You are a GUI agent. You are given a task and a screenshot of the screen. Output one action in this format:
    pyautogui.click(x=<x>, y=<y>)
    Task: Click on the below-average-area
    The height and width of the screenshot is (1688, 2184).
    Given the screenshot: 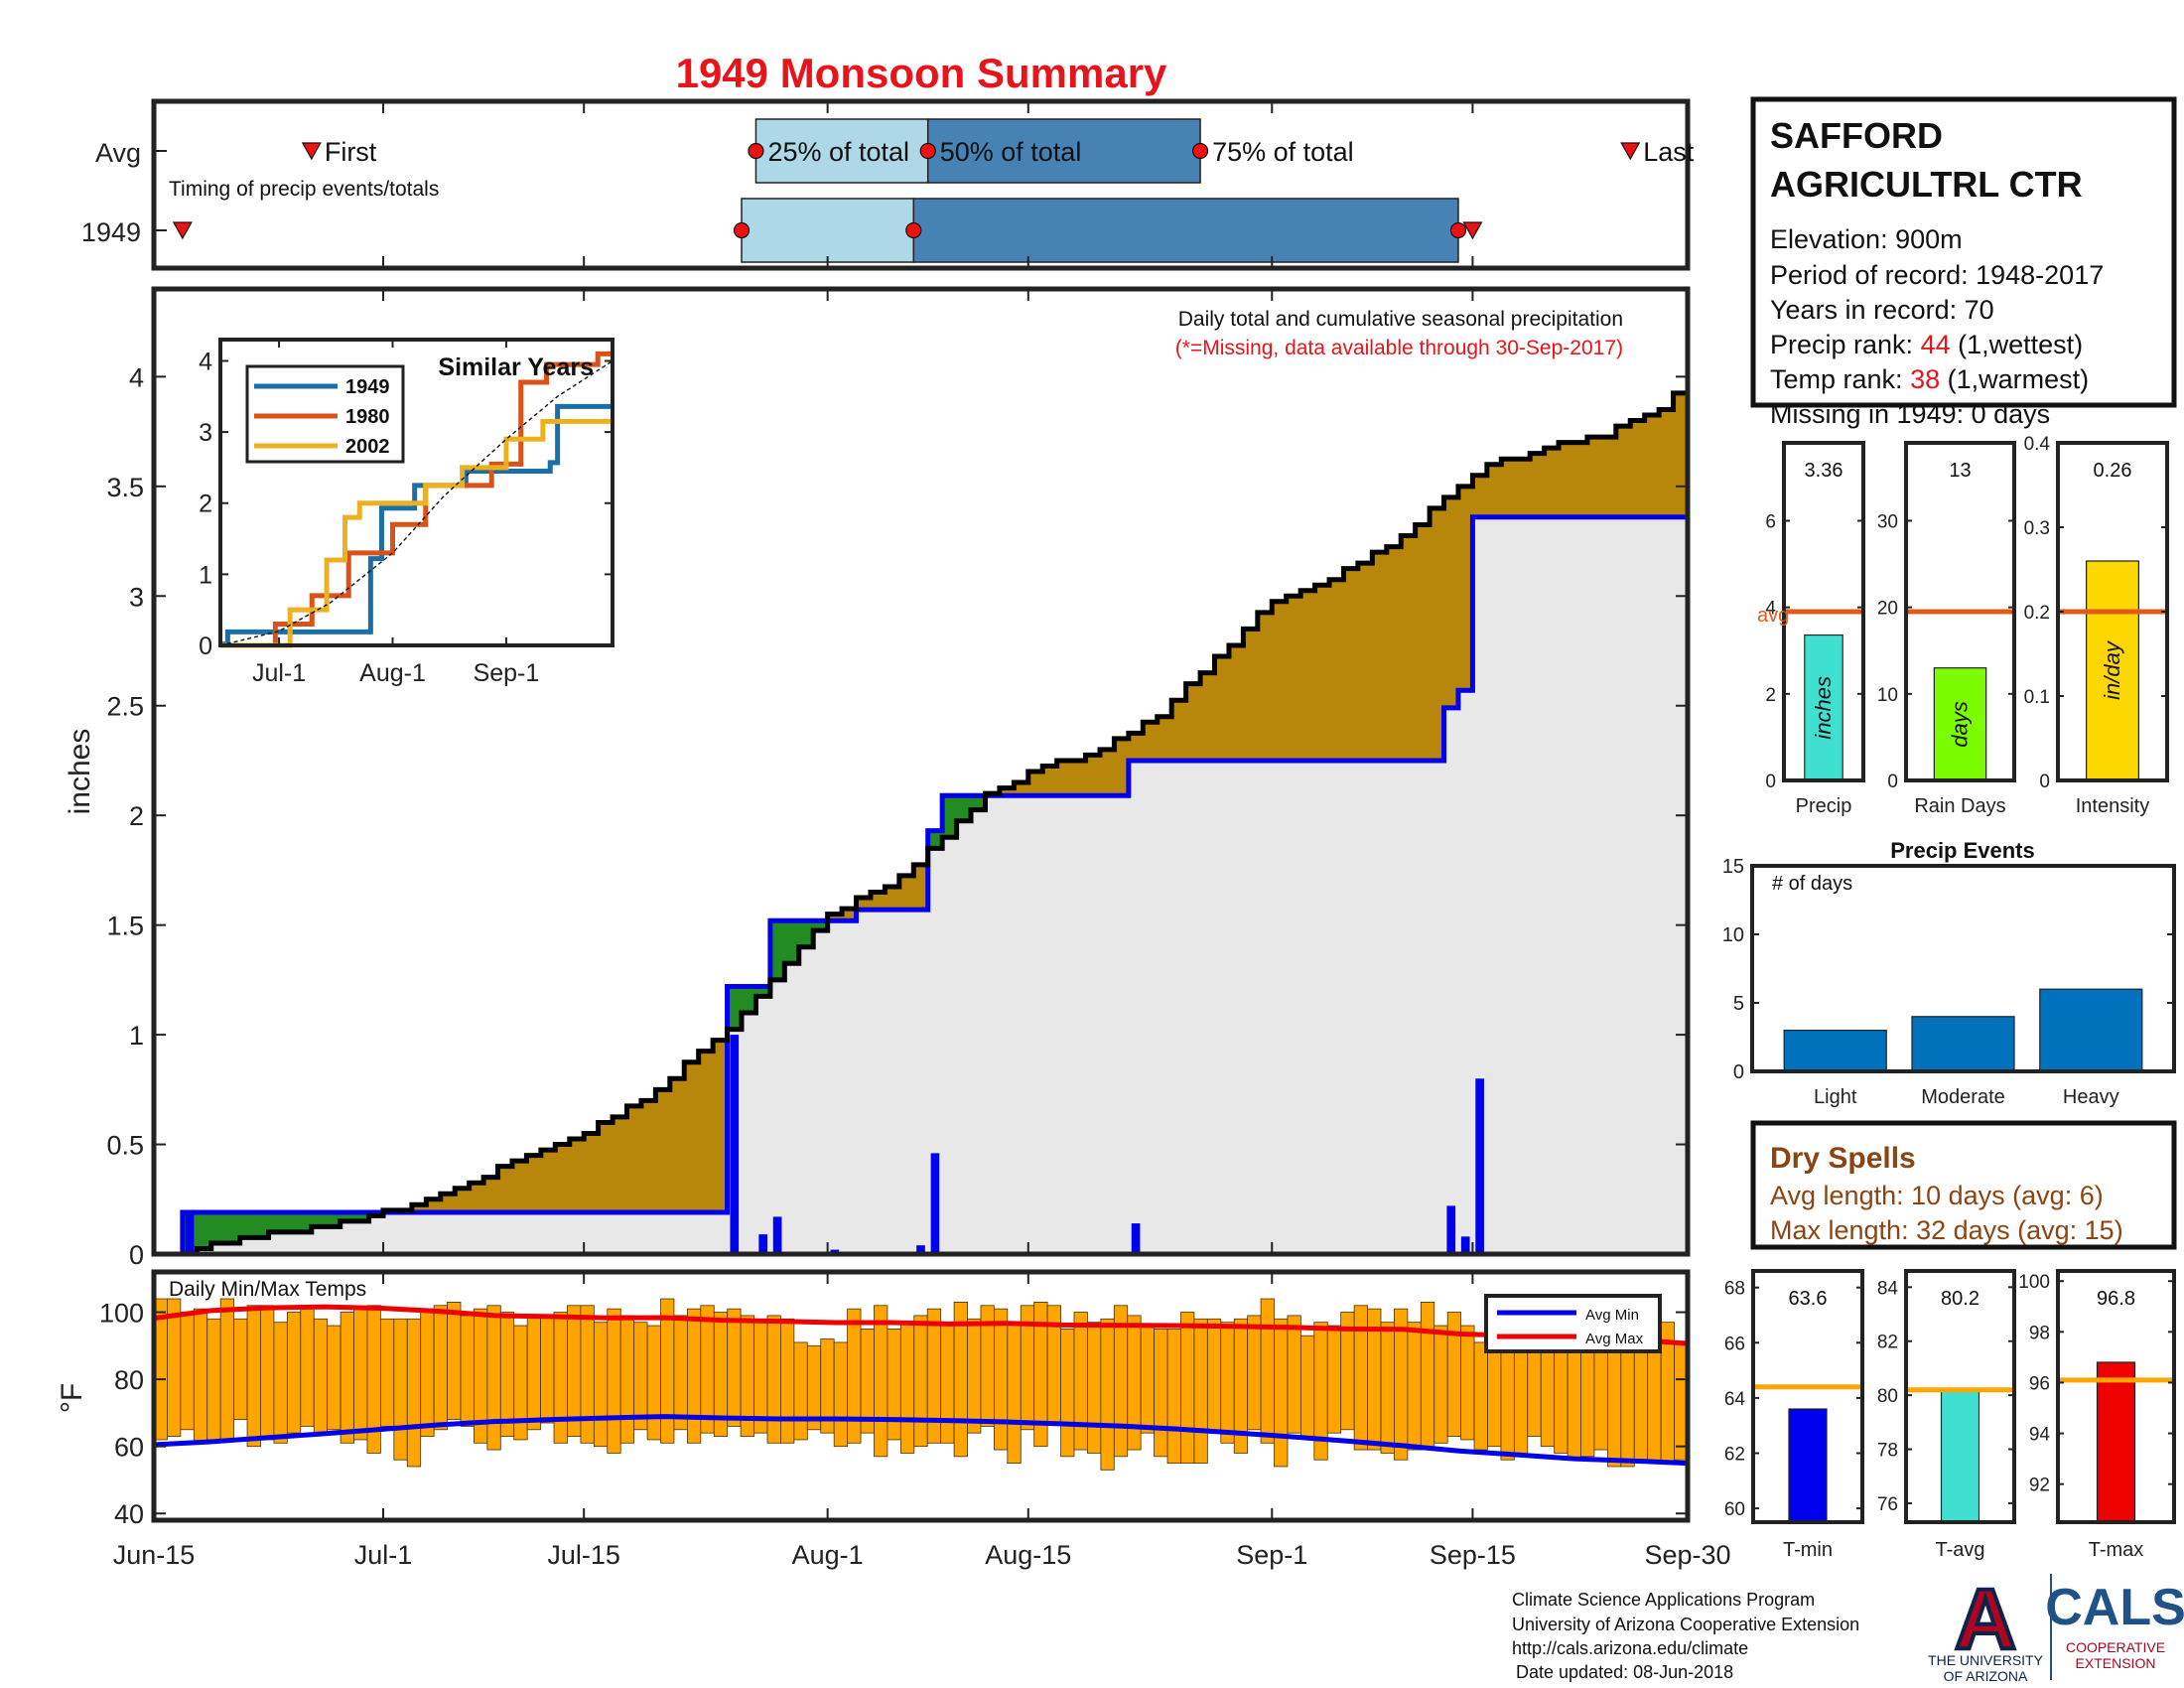 What is the action you would take?
    pyautogui.click(x=777, y=975)
    